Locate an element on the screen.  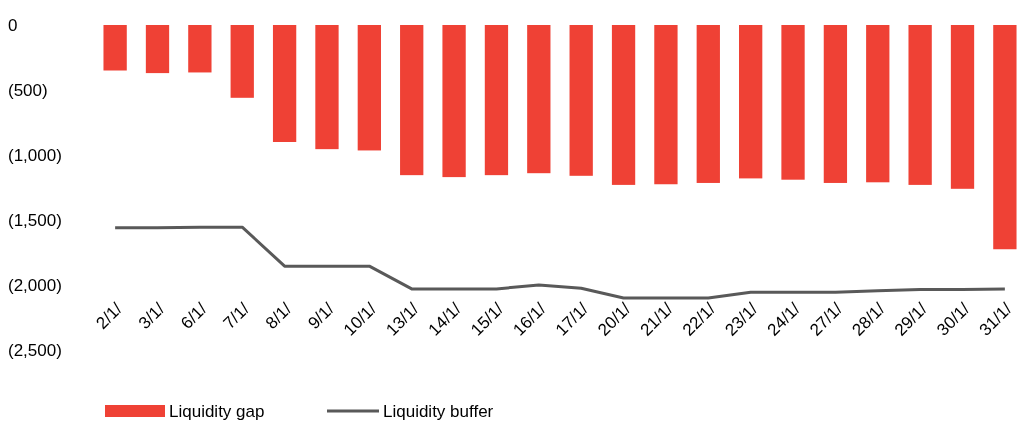
legend-label: Liquidity gap is located at coordinates (217, 411).